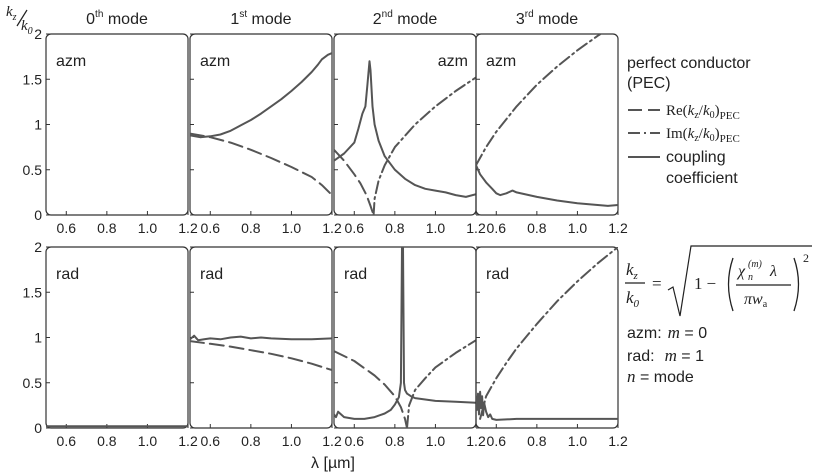 The height and width of the screenshot is (473, 818). Describe the element at coordinates (667, 332) in the screenshot. I see `svg-text:azm:m = 0: azm: m = 0` at that location.